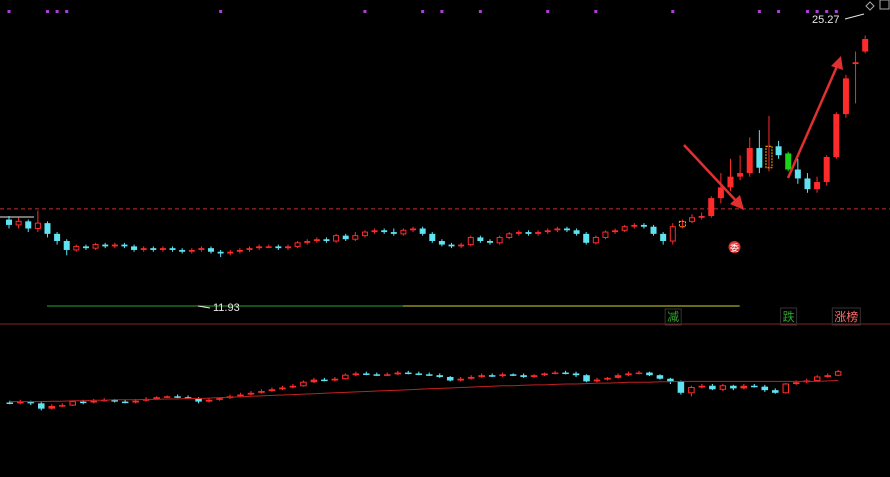  I want to click on panel-corner-icon, so click(884, 5).